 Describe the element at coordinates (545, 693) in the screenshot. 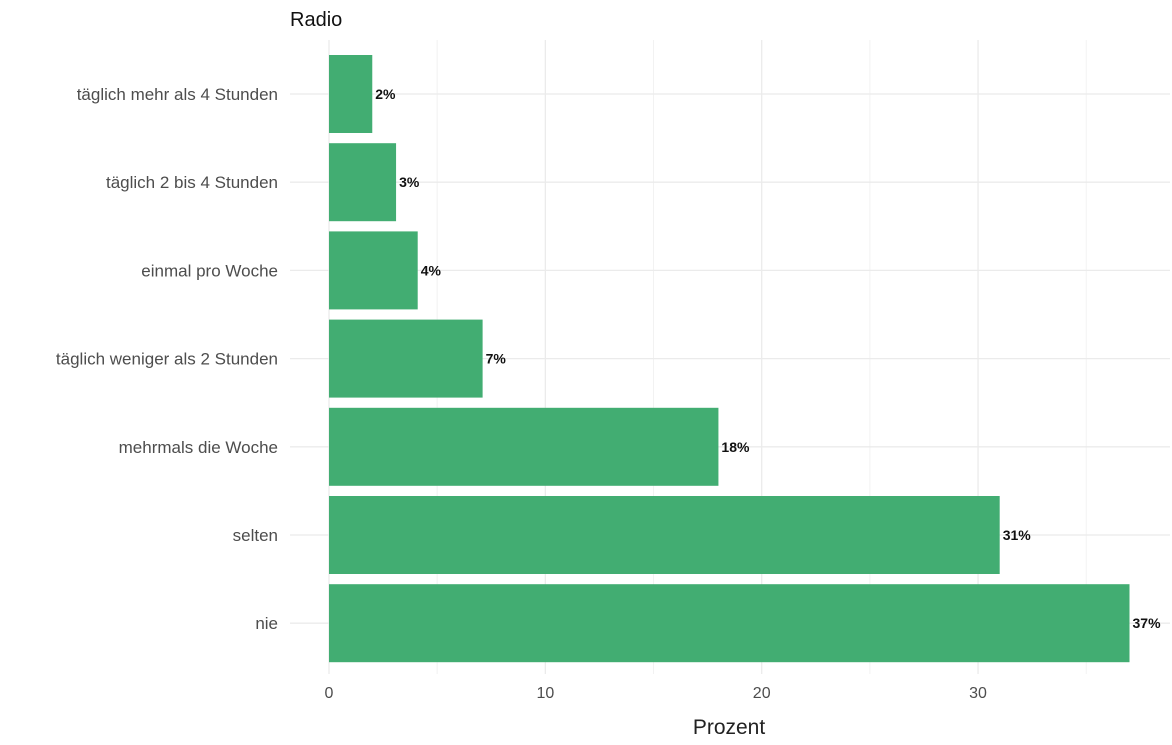

I see `x-tick-label: 10` at that location.